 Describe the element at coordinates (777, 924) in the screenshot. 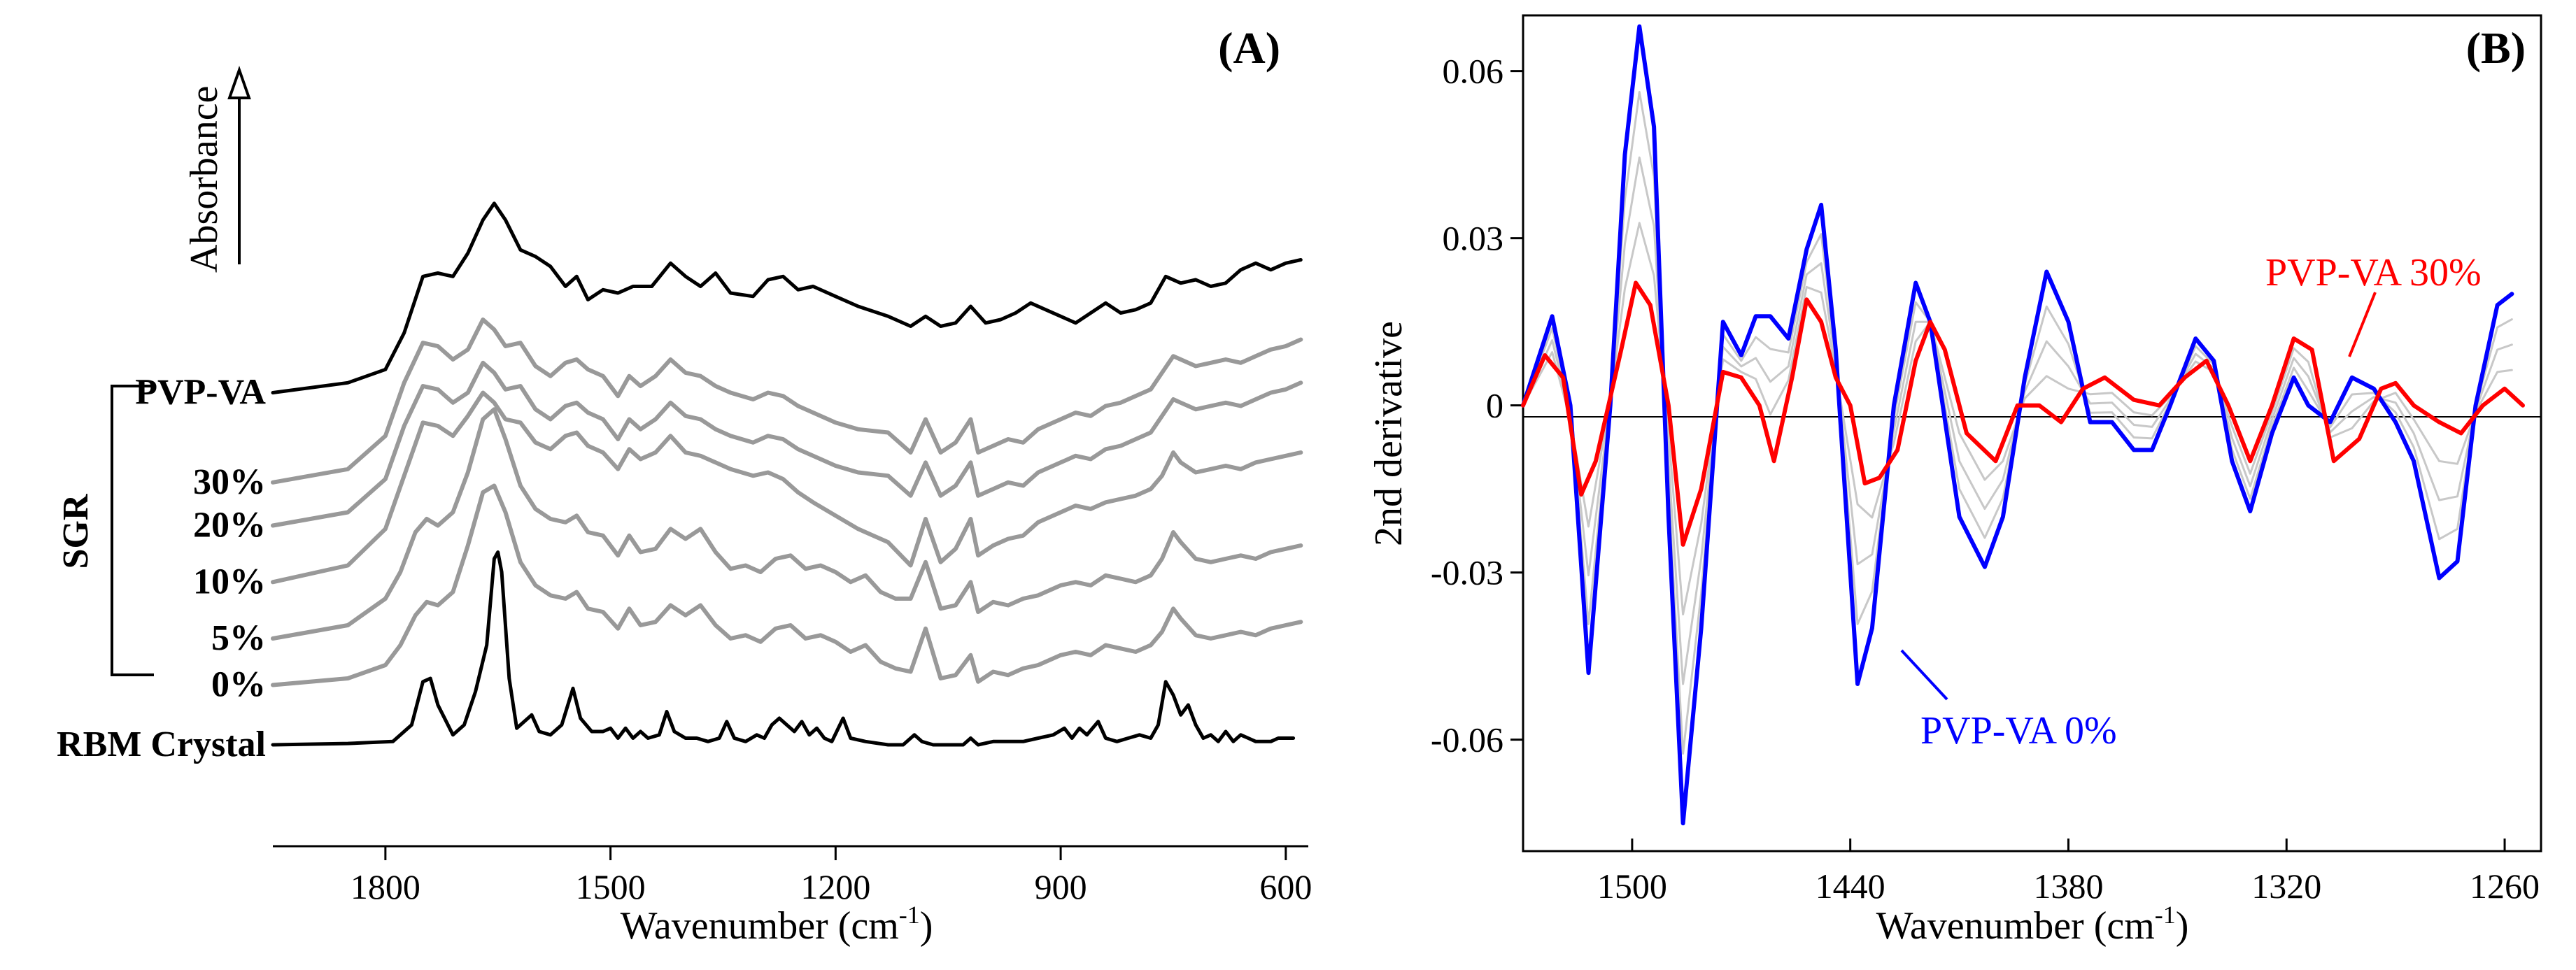

I see `panel-a-x-axis-title: Wavenumber (cm-1)` at that location.